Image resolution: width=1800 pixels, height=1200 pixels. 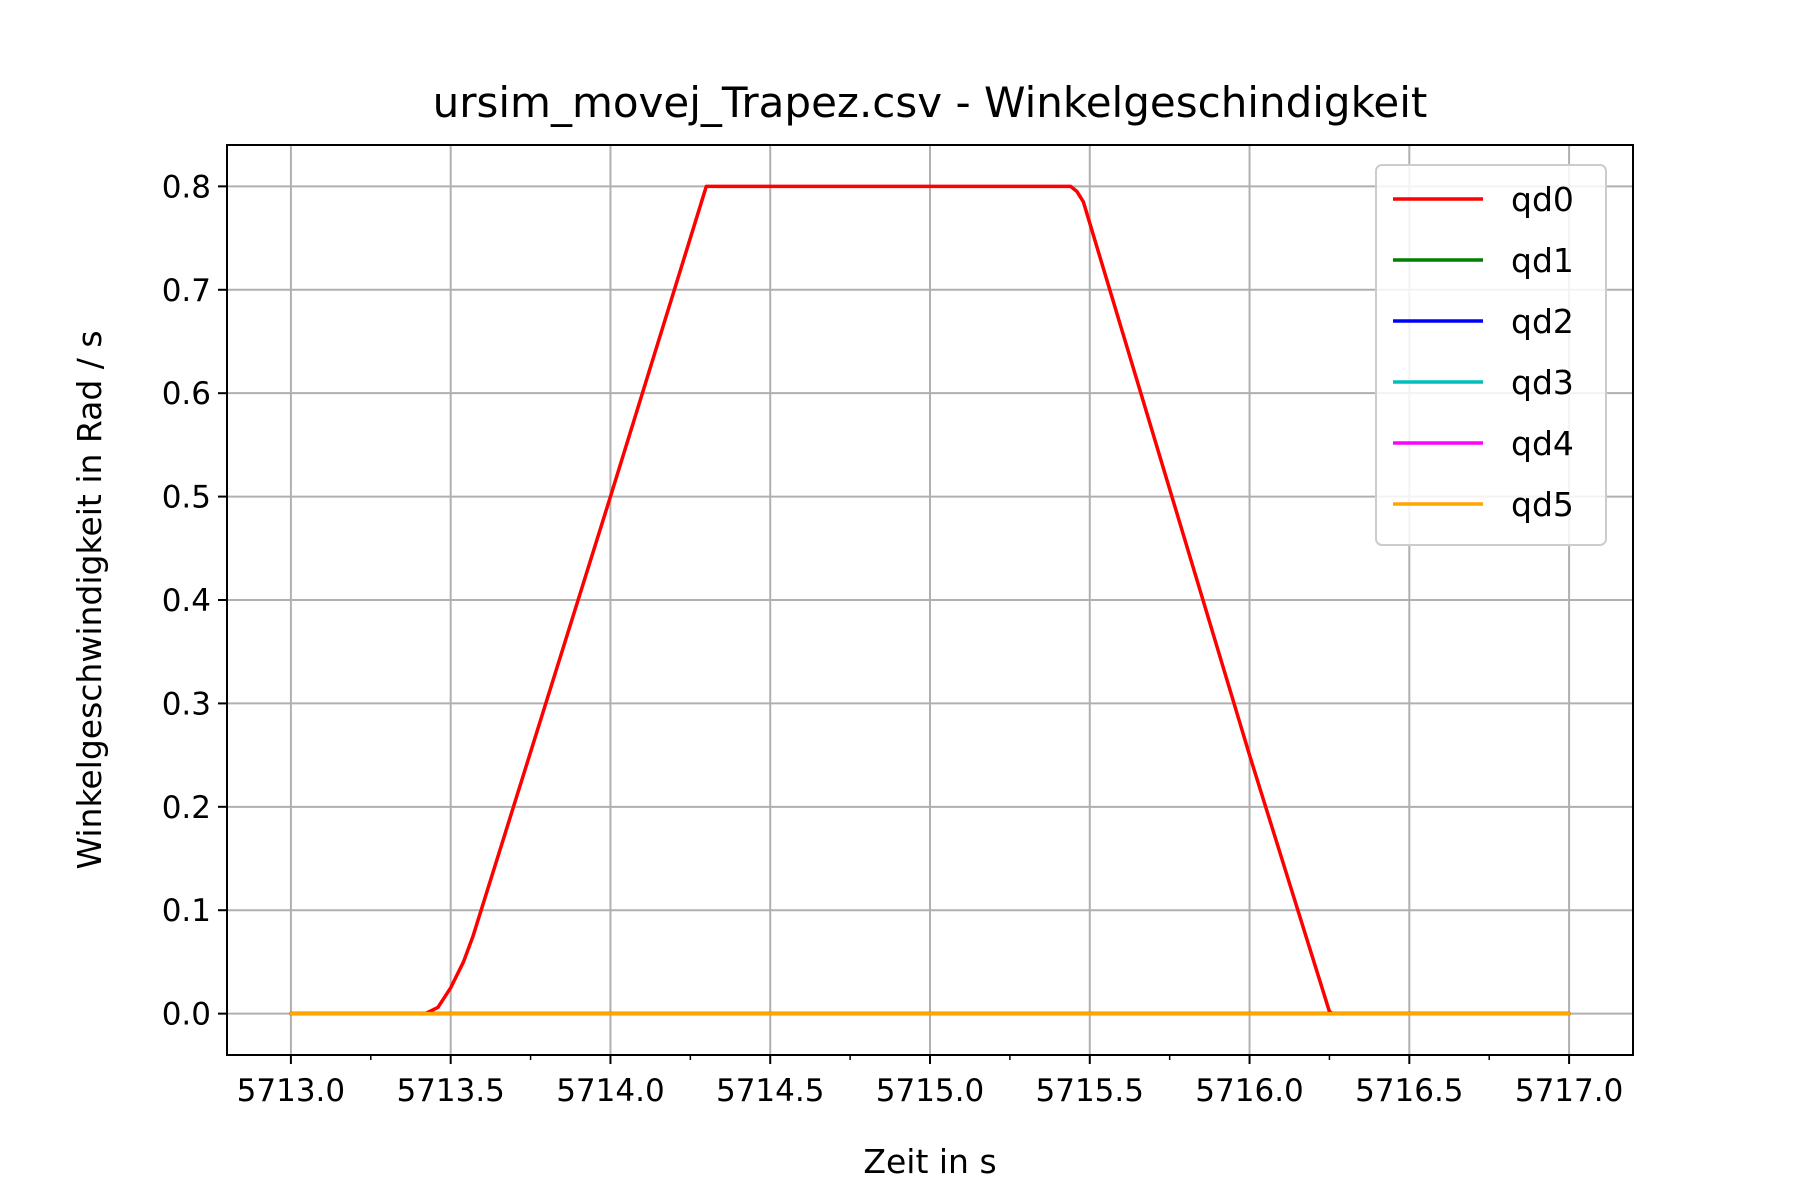 I want to click on y-tick-label: 0.6, so click(x=186, y=394).